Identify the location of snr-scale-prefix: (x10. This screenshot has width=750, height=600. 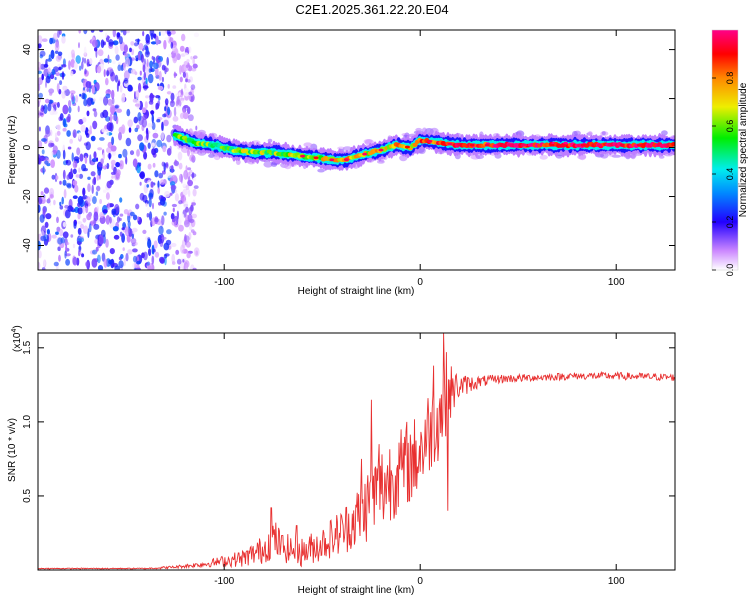
(17, 342).